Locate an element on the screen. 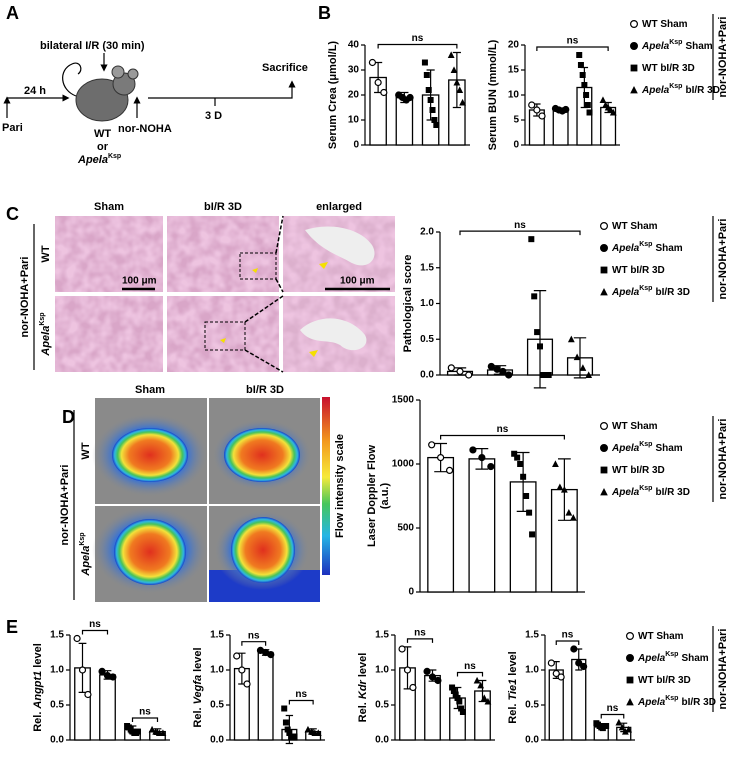  legend-label: WT Sham is located at coordinates (665, 24).